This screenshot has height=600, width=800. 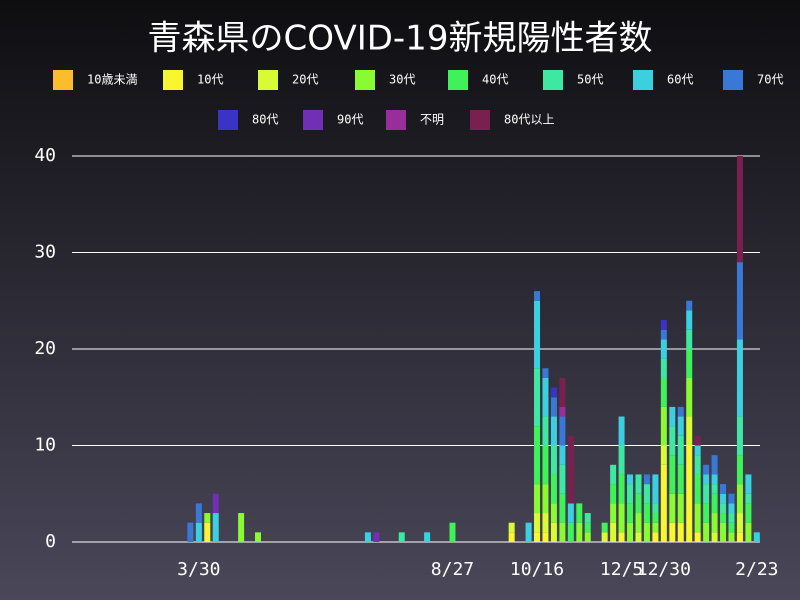 What do you see at coordinates (680, 80) in the screenshot?
I see `legend-label: 60代` at bounding box center [680, 80].